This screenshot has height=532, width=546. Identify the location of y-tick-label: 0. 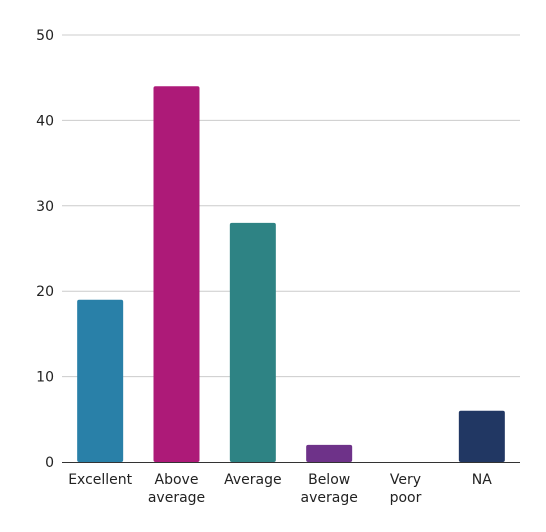
(49, 463).